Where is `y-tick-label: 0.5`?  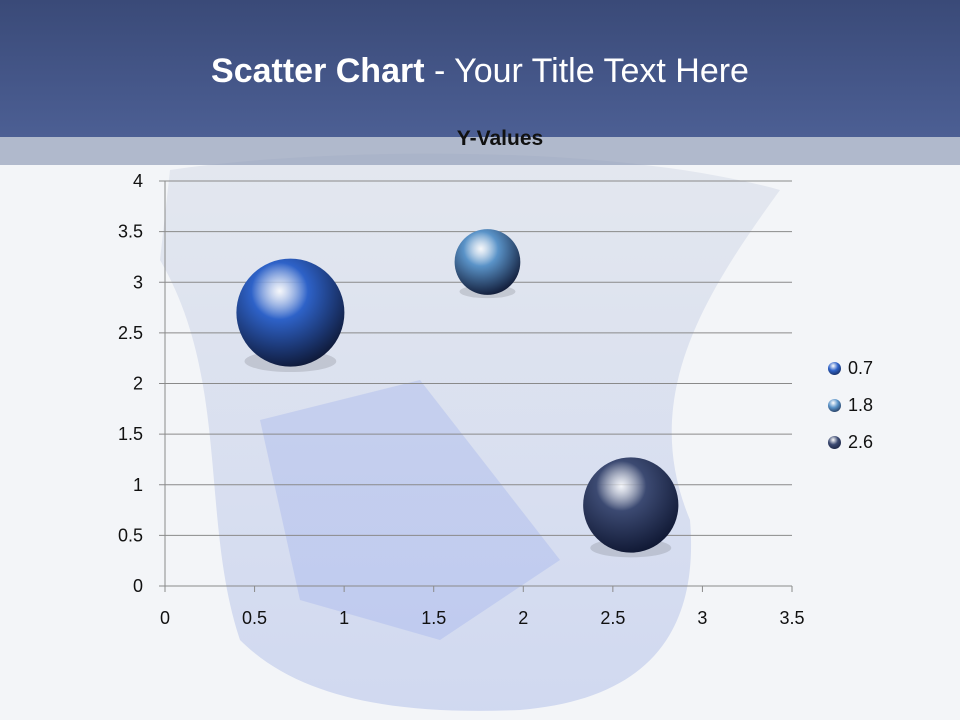
y-tick-label: 0.5 is located at coordinates (130, 535).